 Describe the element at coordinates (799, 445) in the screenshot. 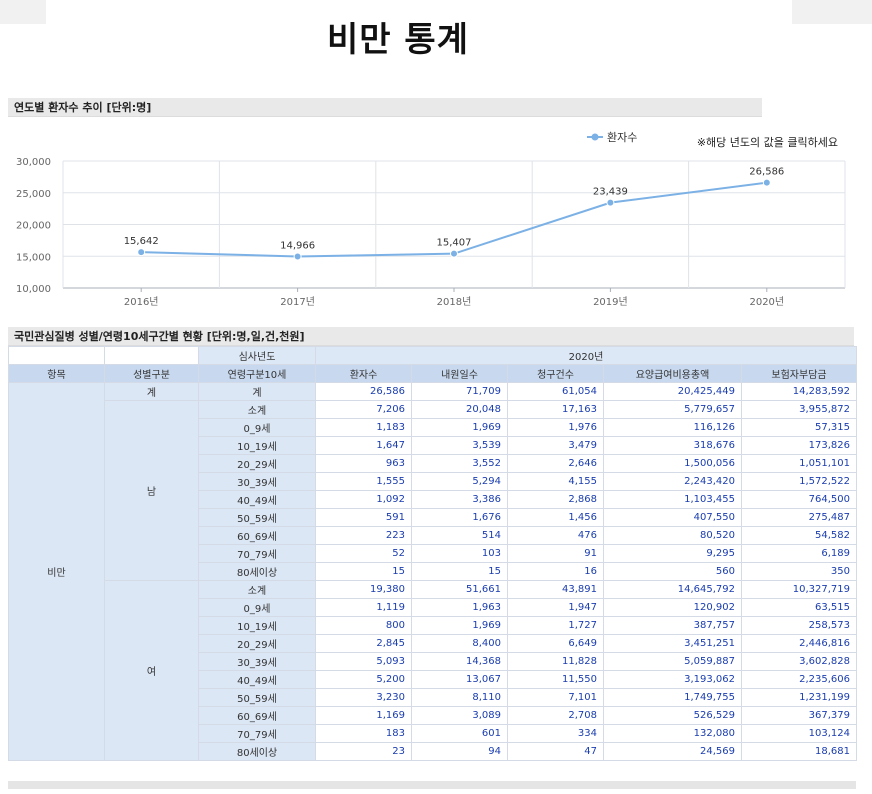

I see `value-cell: 173,826` at that location.